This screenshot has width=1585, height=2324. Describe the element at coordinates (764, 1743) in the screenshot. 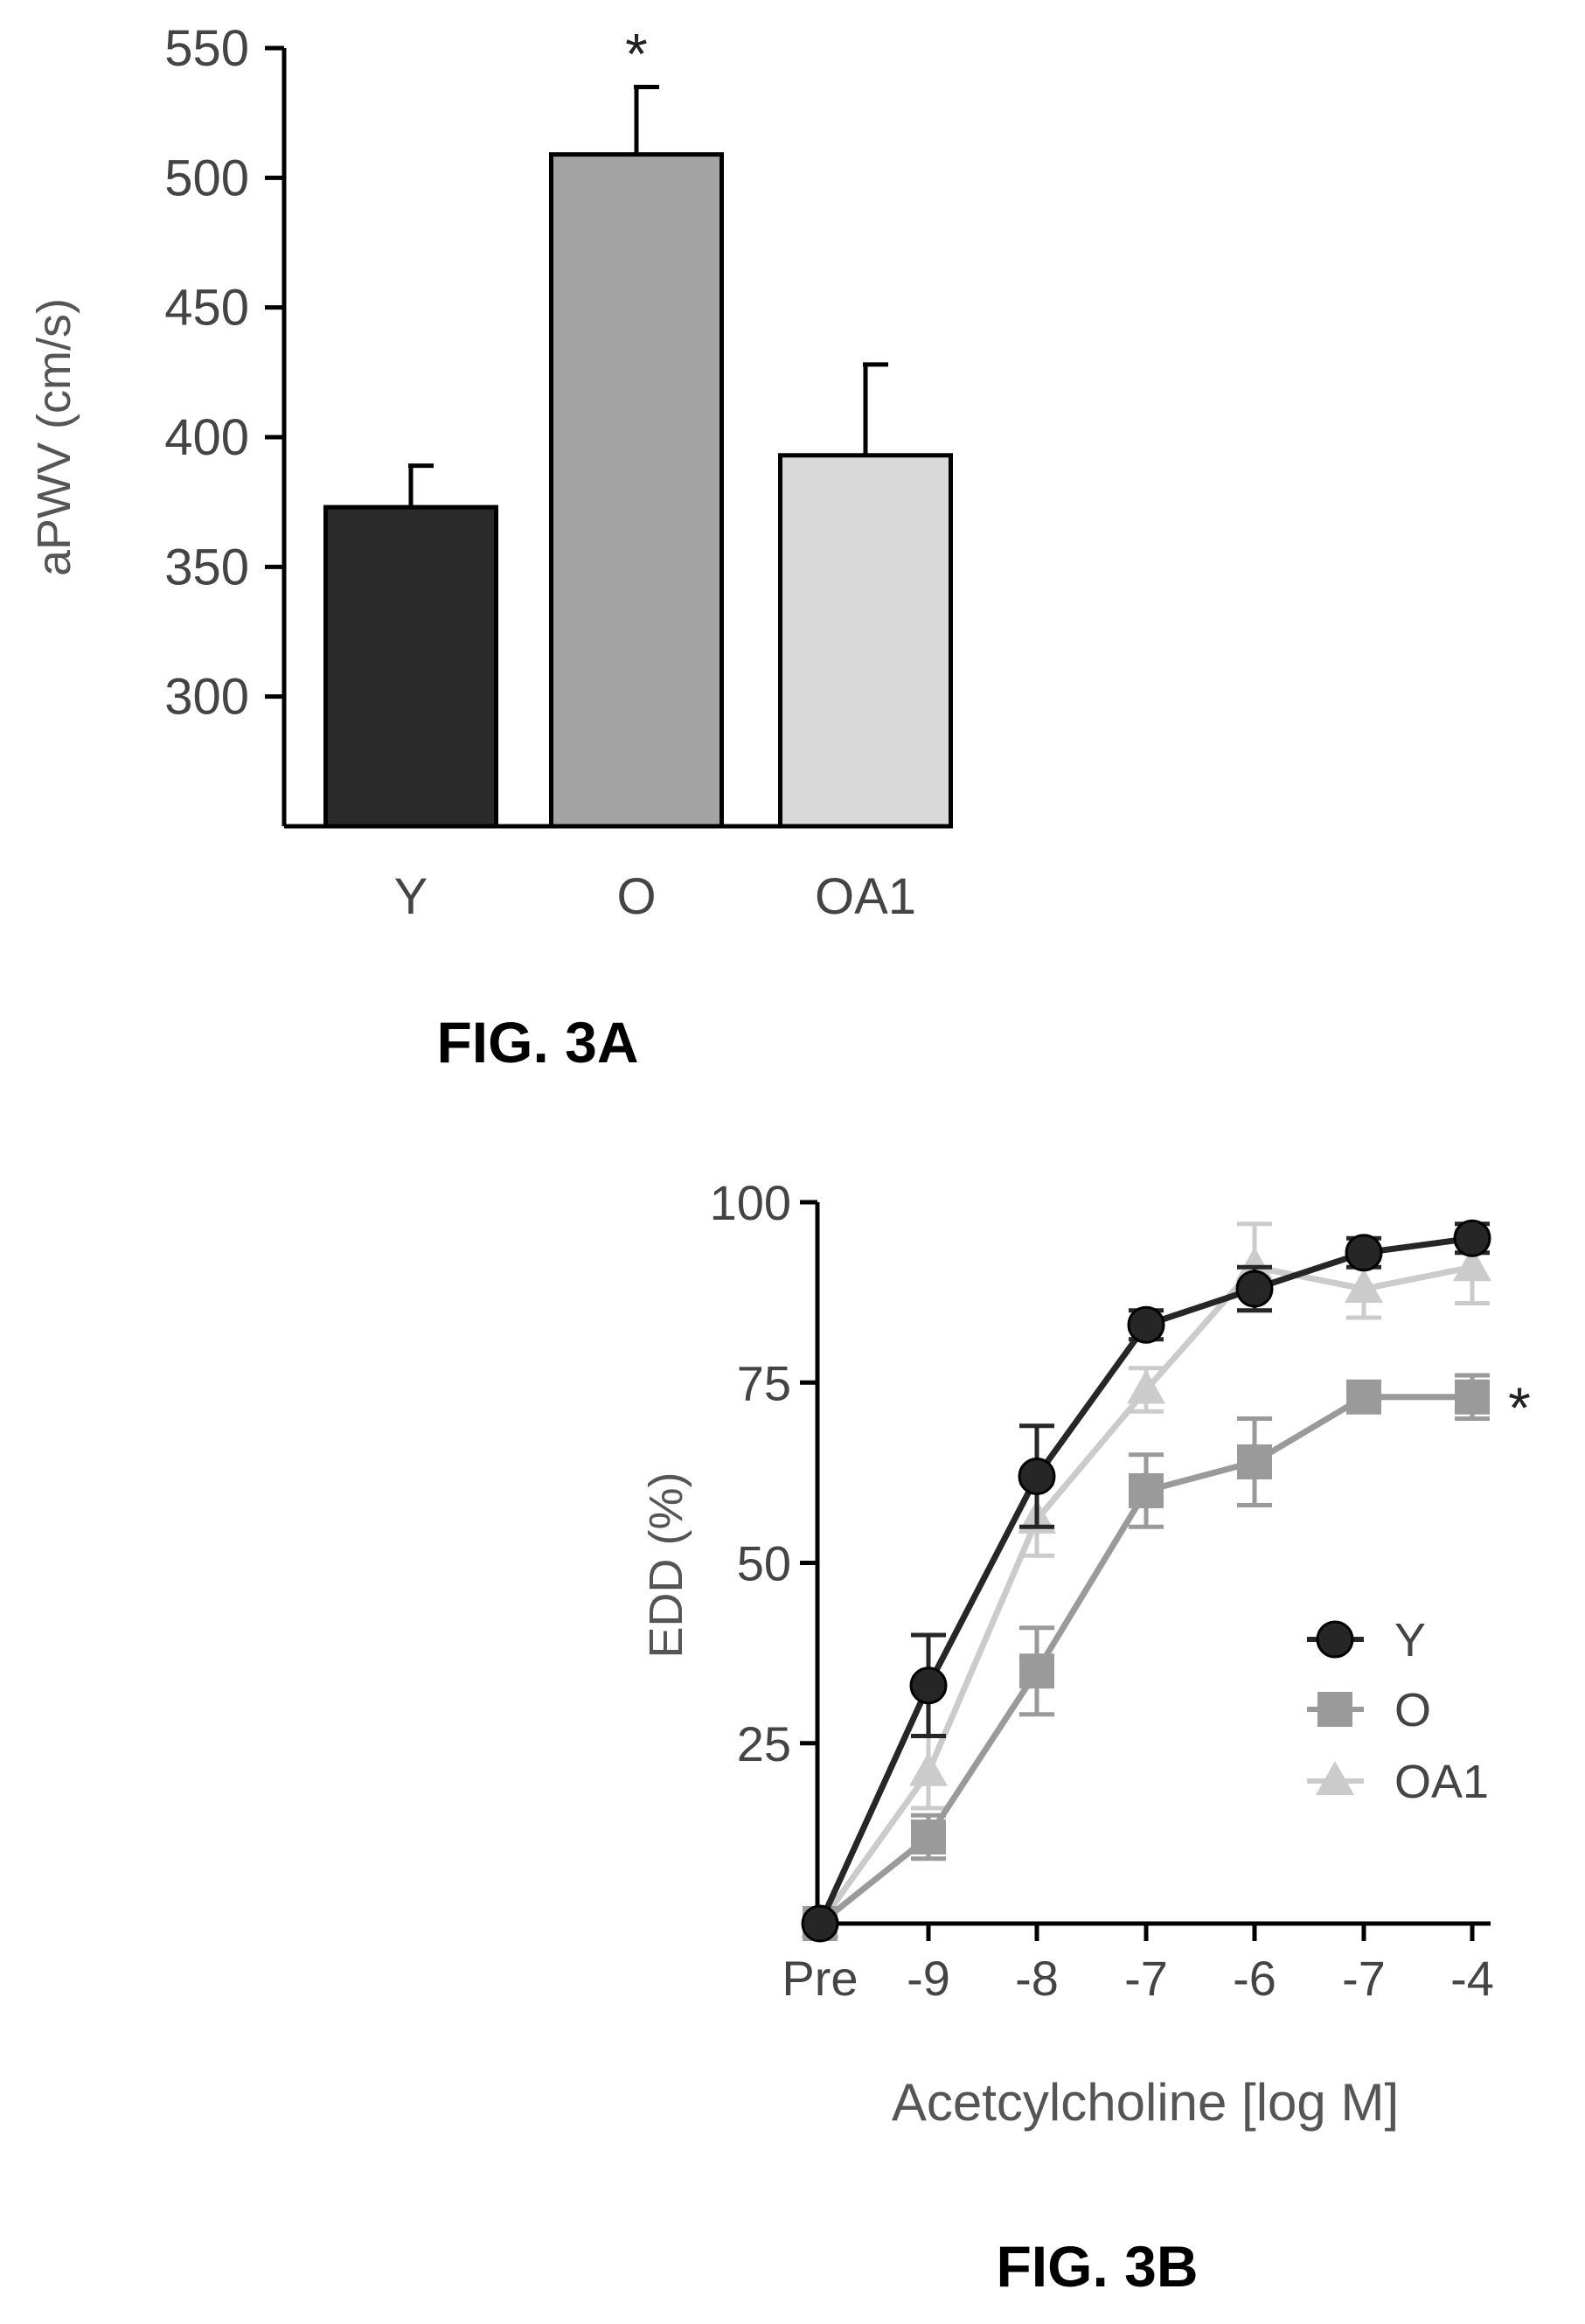

I see `chart-3b-y-tick-label: 25` at that location.